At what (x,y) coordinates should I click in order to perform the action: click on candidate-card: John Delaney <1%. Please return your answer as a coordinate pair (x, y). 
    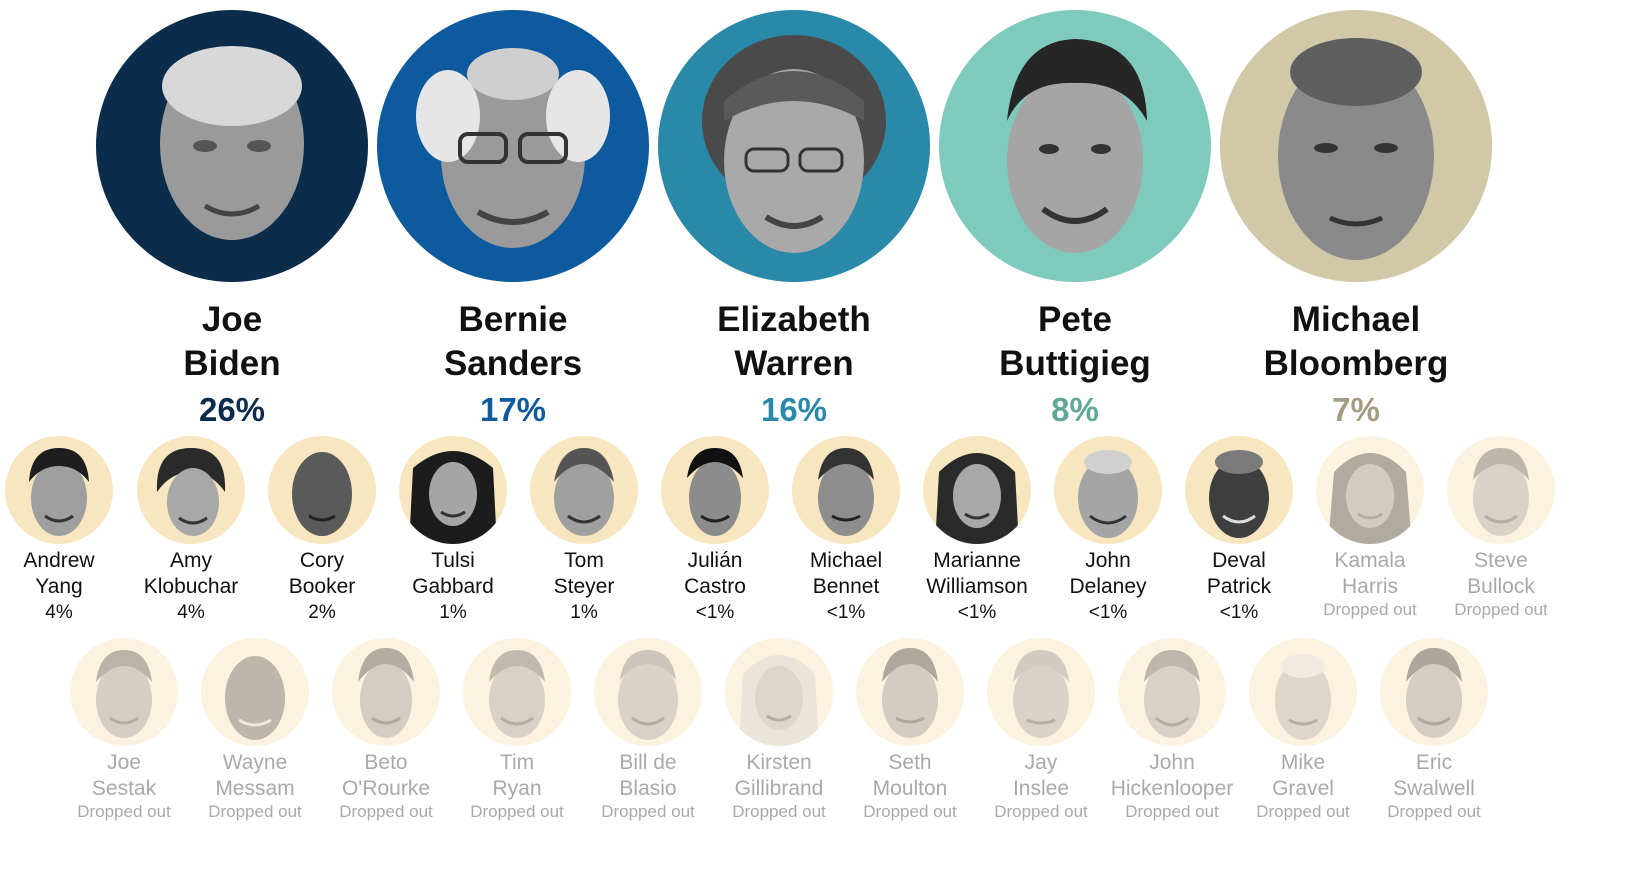
    Looking at the image, I should click on (1108, 531).